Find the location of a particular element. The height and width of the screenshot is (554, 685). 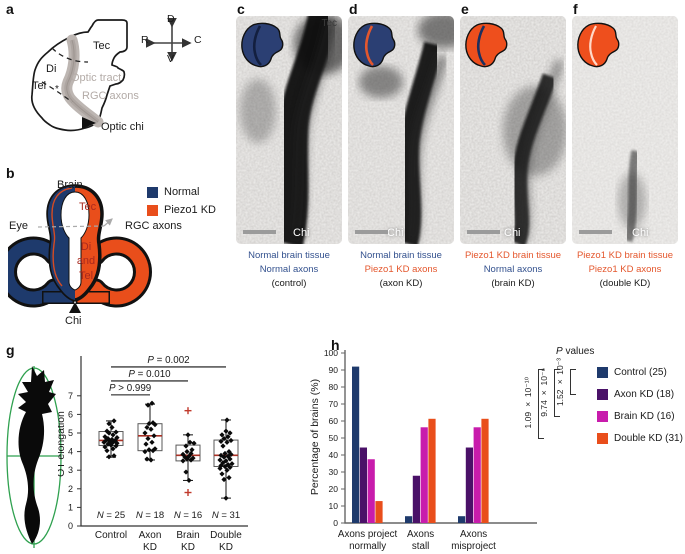

brain-schematic-a: * is located at coordinates (111, 75).